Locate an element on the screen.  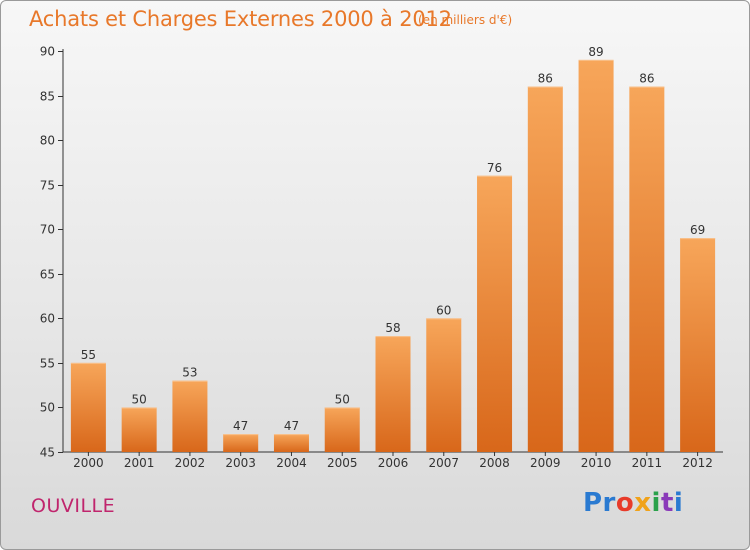
bar-value-label: 53 is located at coordinates (189, 373).